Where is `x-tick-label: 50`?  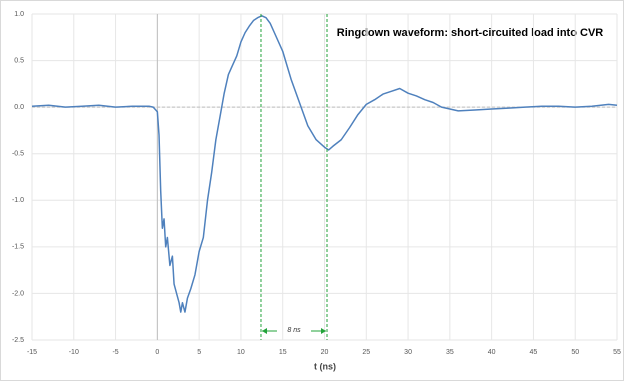 x-tick-label: 50 is located at coordinates (575, 352).